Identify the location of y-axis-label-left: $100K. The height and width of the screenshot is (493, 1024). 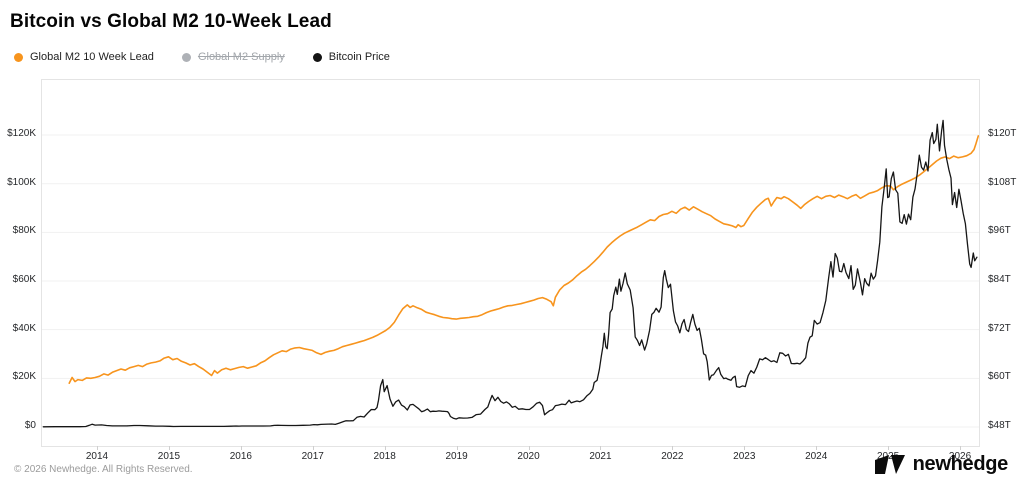
(21, 182).